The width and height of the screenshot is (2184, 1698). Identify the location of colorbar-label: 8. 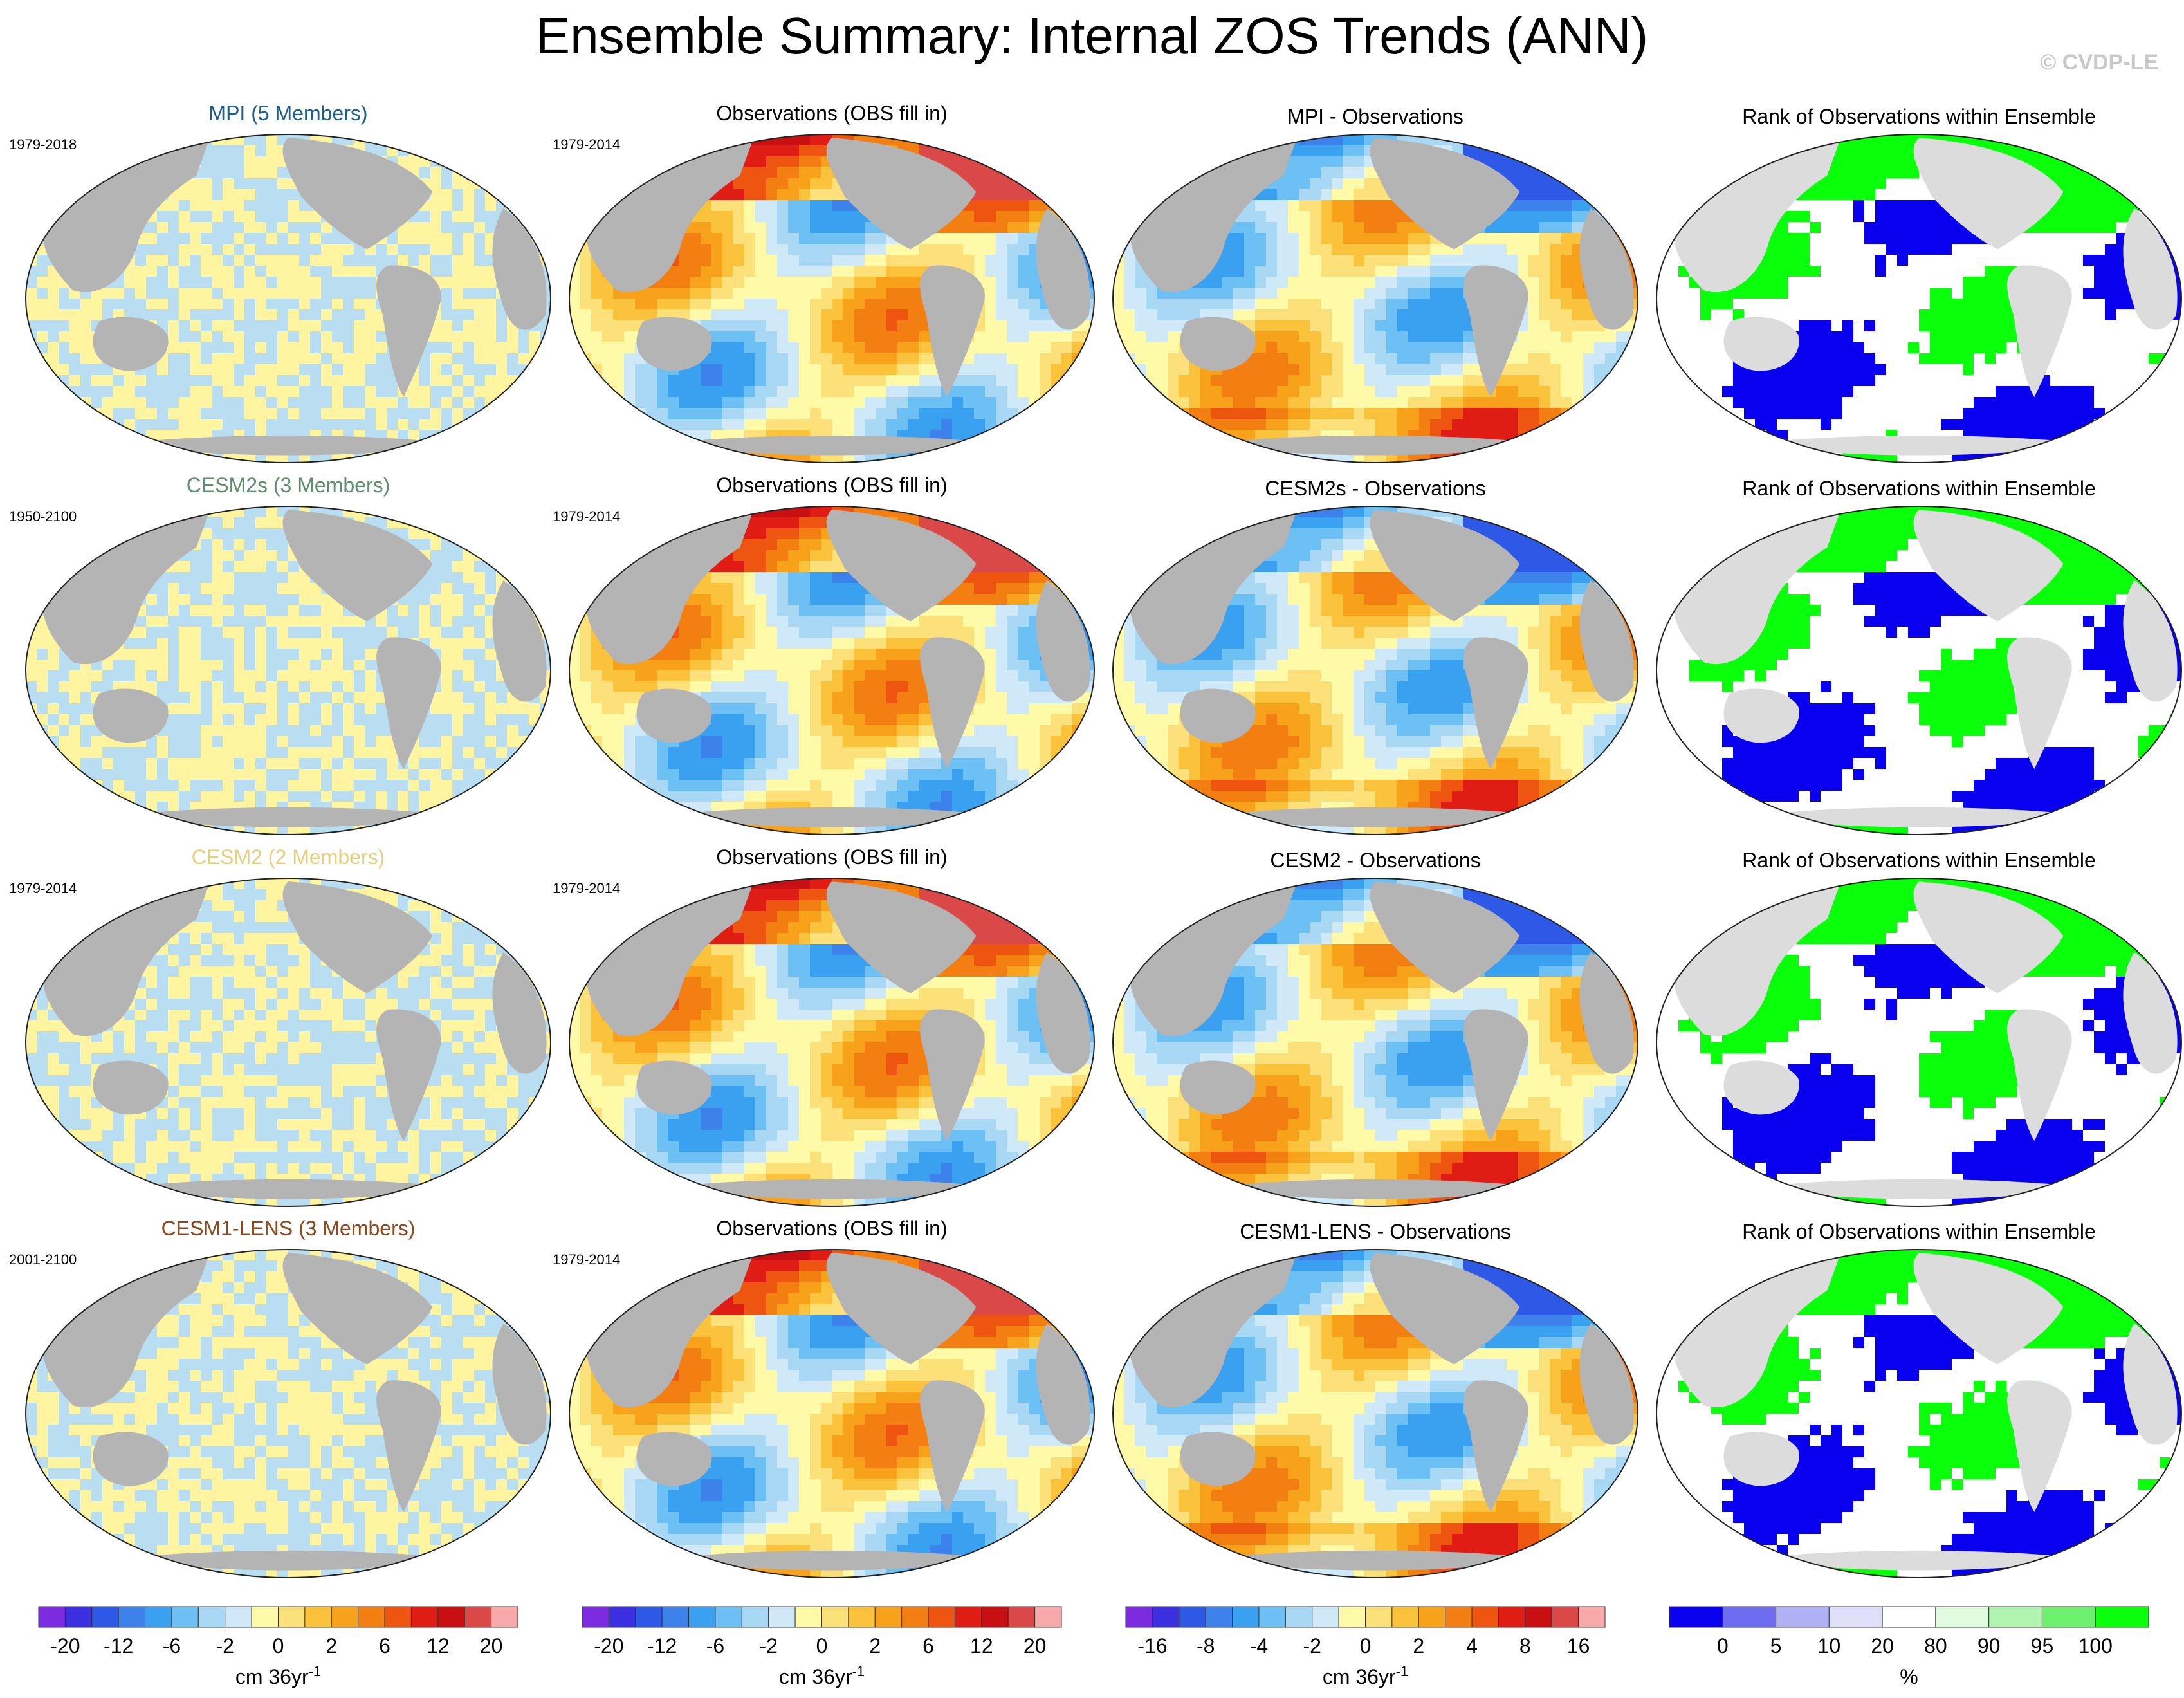
(1525, 1645).